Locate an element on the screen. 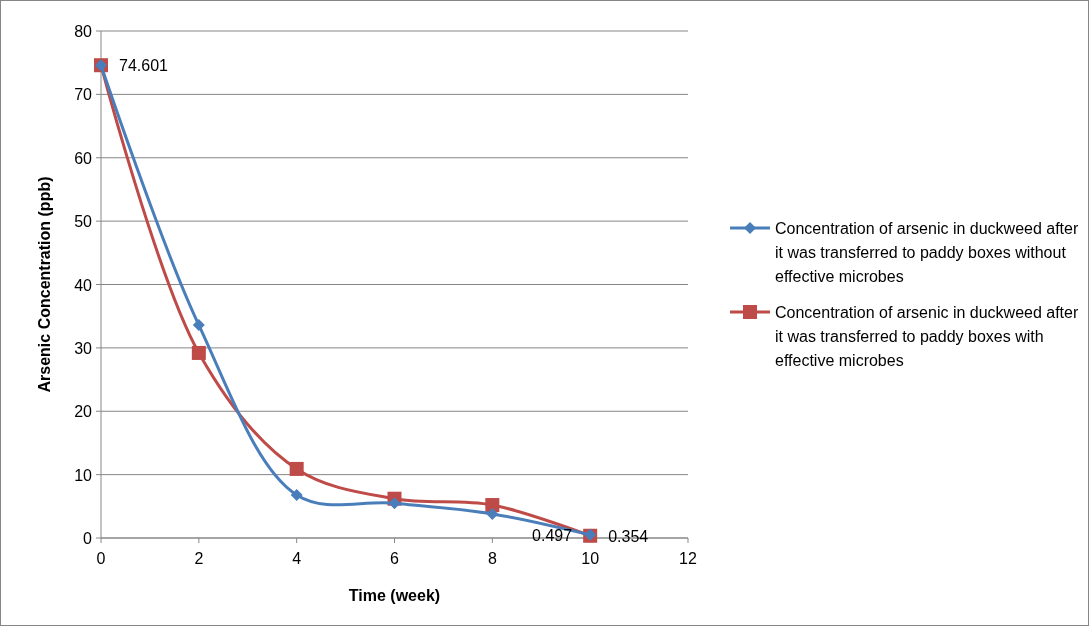 This screenshot has height=626, width=1089. x-tick-label: 8 is located at coordinates (492, 558).